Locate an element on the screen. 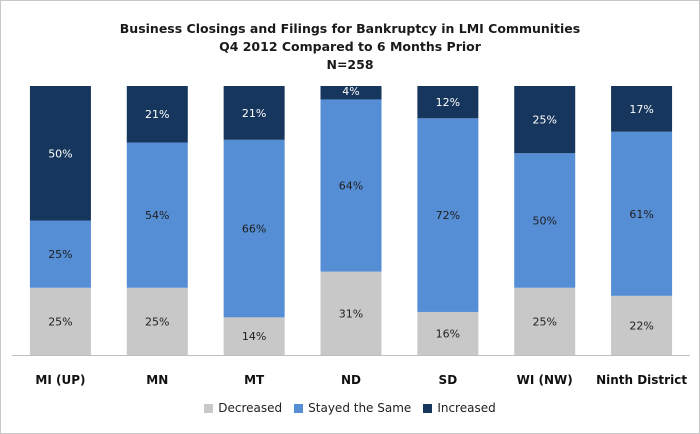 This screenshot has height=434, width=700. data-label: 31% is located at coordinates (351, 313).